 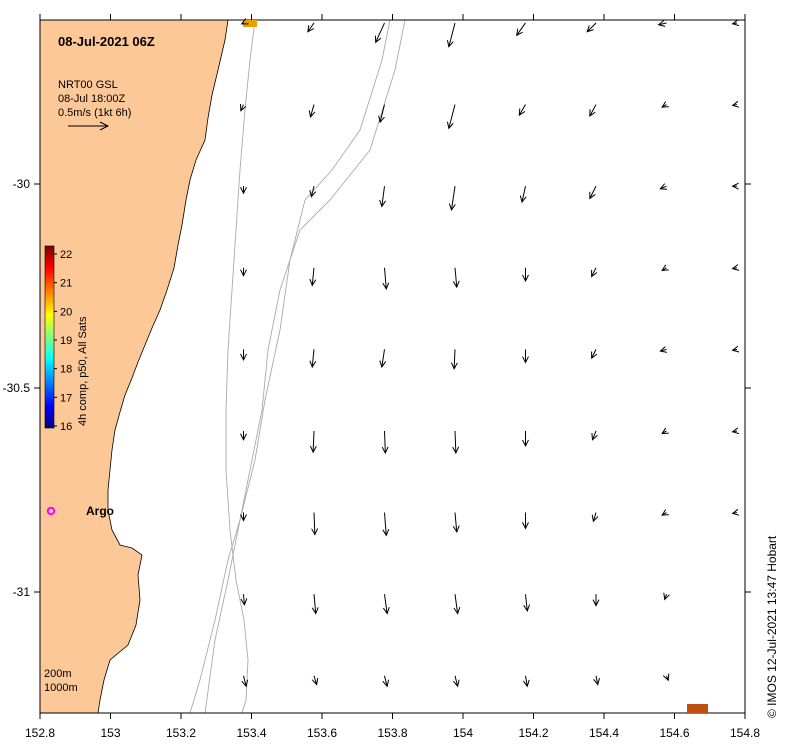 I want to click on colorbar-tick-label: 19, so click(x=66, y=341).